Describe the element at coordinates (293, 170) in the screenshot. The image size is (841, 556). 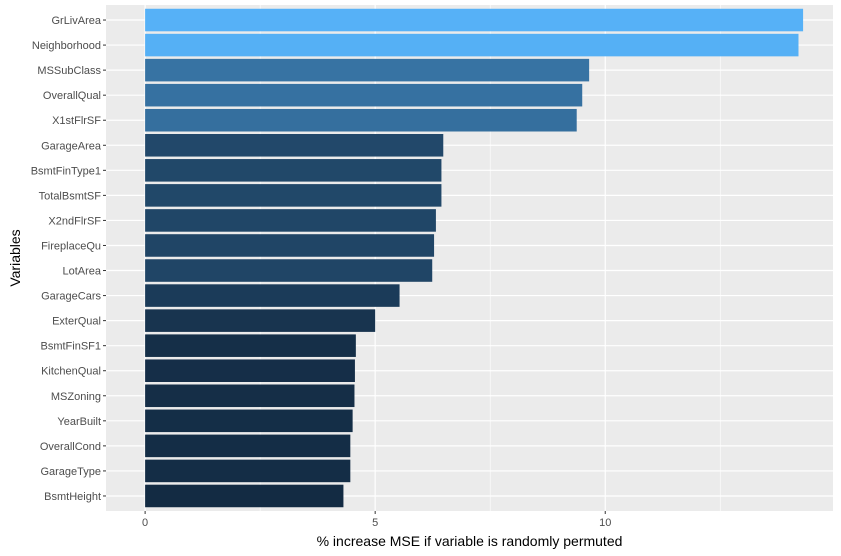
I see `bar-BsmtFinType1` at that location.